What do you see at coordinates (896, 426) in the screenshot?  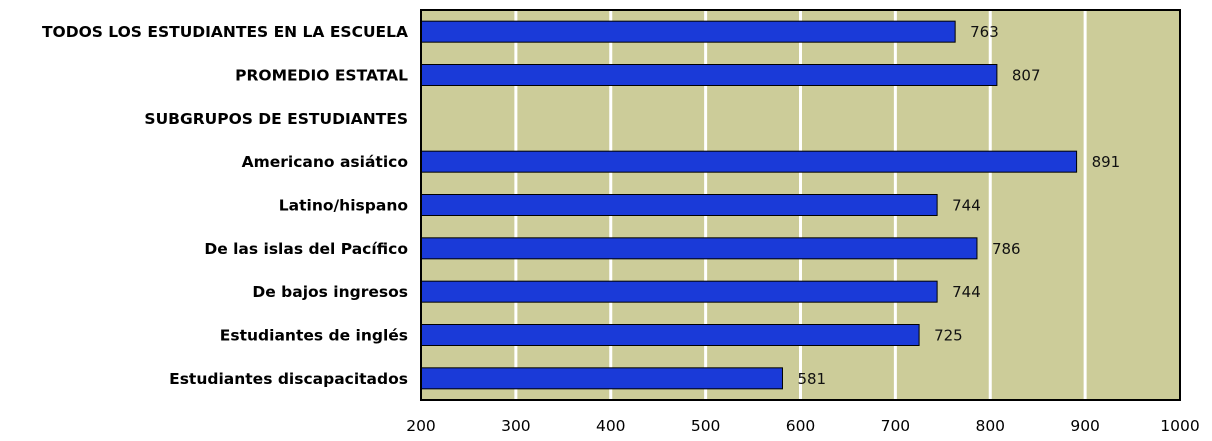 I see `x-tick-label: 700` at bounding box center [896, 426].